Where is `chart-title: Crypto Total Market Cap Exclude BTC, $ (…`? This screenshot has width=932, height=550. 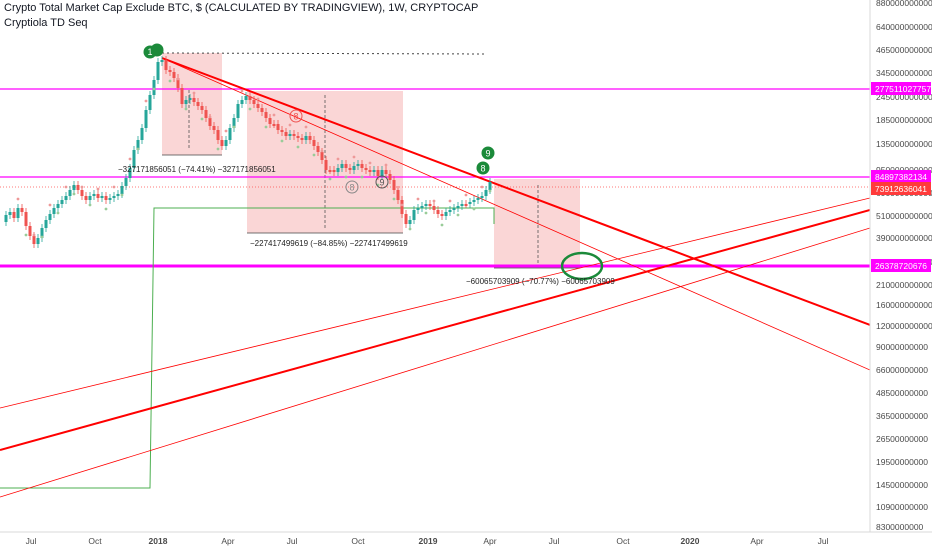 chart-title: Crypto Total Market Cap Exclude BTC, $ (… is located at coordinates (241, 8).